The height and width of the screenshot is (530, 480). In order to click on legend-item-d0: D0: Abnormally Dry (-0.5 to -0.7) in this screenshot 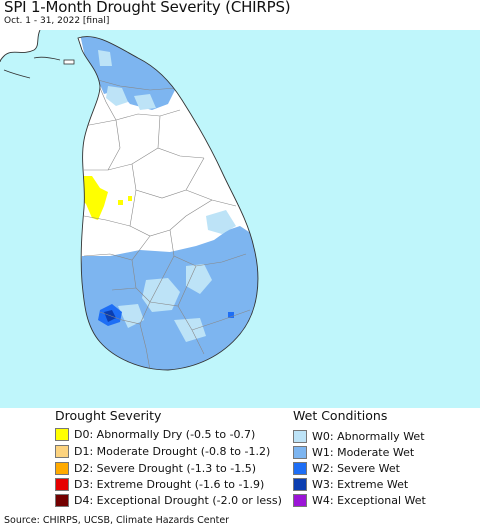, I will do `click(155, 434)`.